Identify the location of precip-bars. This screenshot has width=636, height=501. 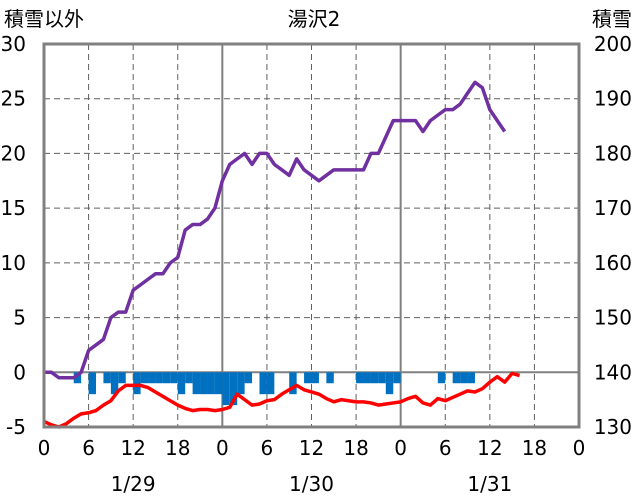
(274, 389).